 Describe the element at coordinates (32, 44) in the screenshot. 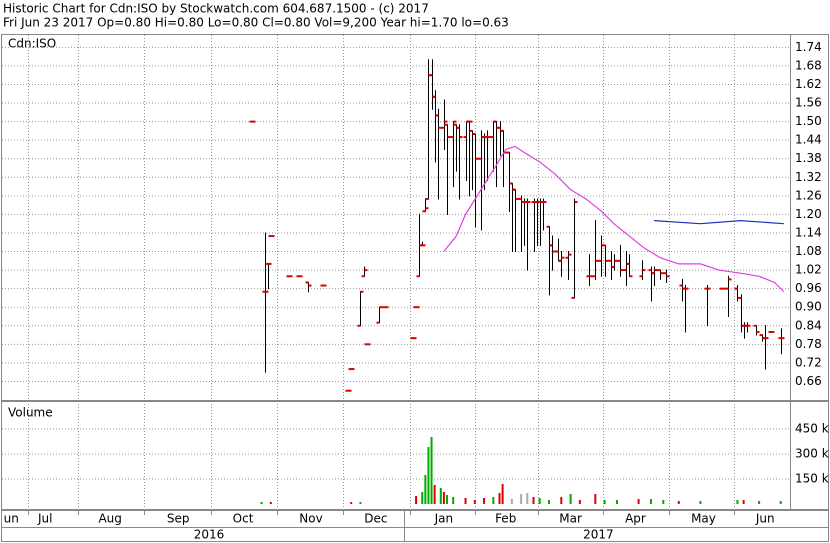

I see `chart-title: Cdn:ISO` at that location.